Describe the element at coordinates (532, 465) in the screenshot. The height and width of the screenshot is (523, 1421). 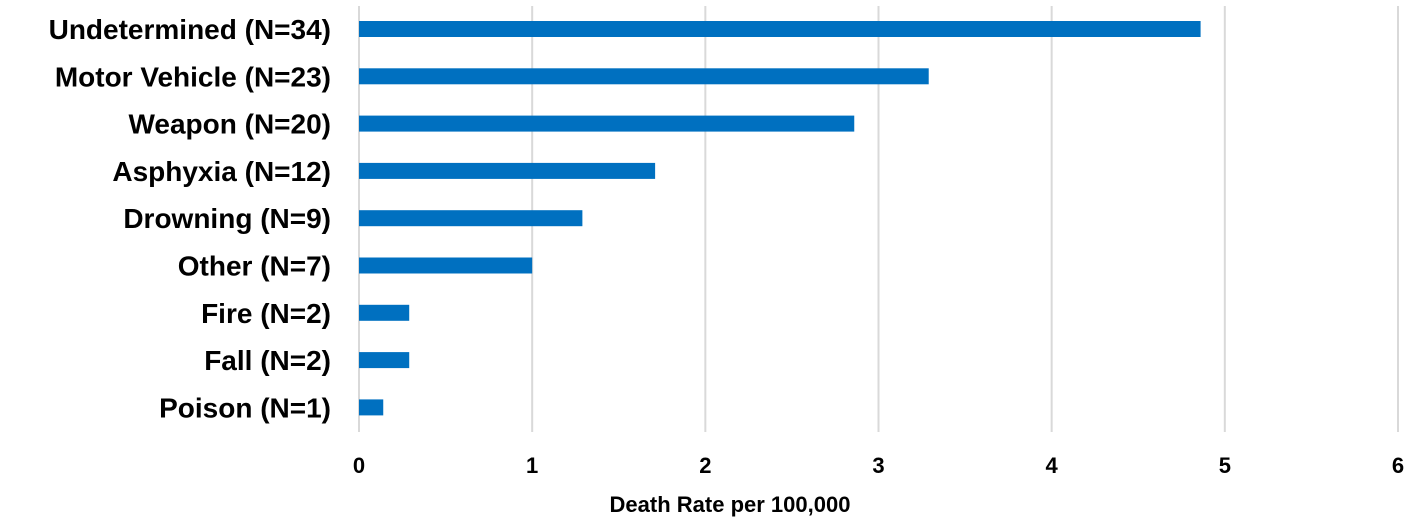
I see `x-tick-label: 1` at that location.